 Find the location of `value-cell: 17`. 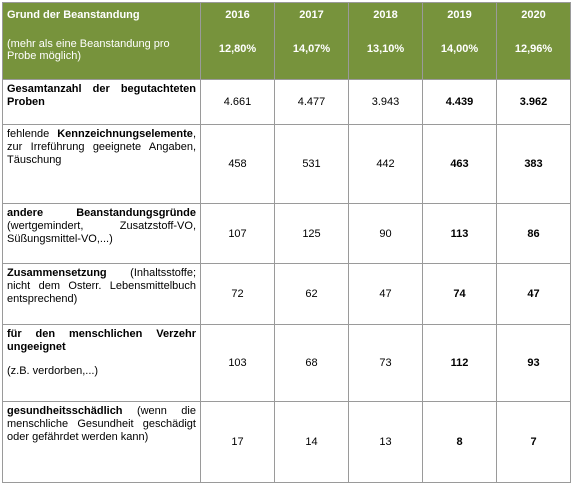

value-cell: 17 is located at coordinates (237, 442).